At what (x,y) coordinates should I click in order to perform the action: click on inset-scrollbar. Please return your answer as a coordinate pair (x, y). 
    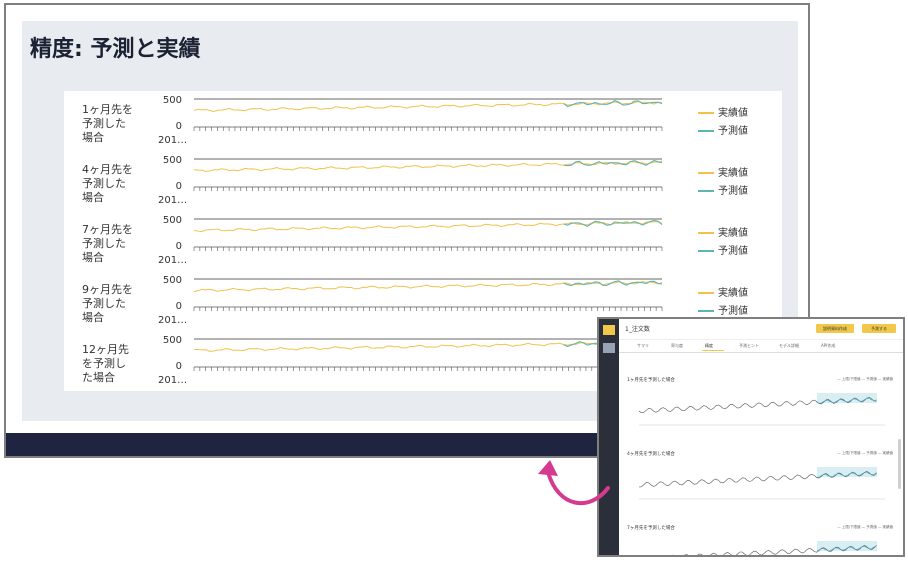
    Looking at the image, I should click on (899, 464).